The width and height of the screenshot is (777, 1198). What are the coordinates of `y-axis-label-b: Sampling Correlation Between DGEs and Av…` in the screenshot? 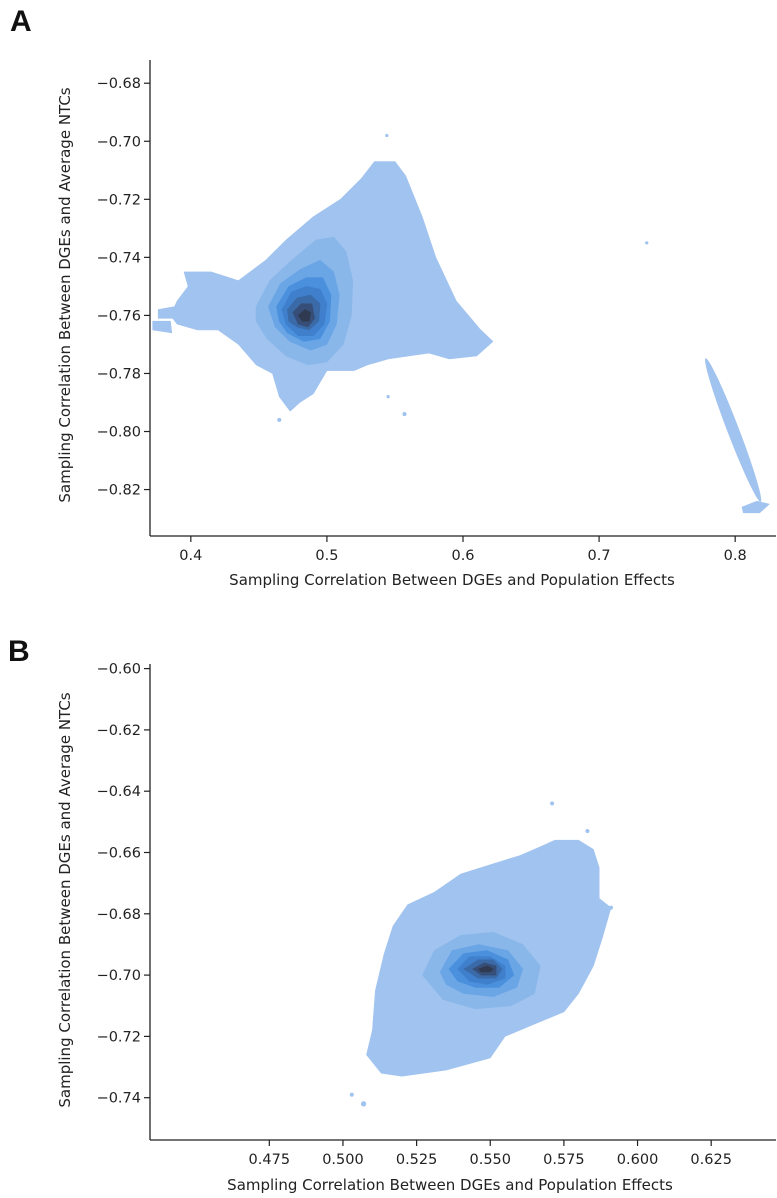 It's located at (65, 899).